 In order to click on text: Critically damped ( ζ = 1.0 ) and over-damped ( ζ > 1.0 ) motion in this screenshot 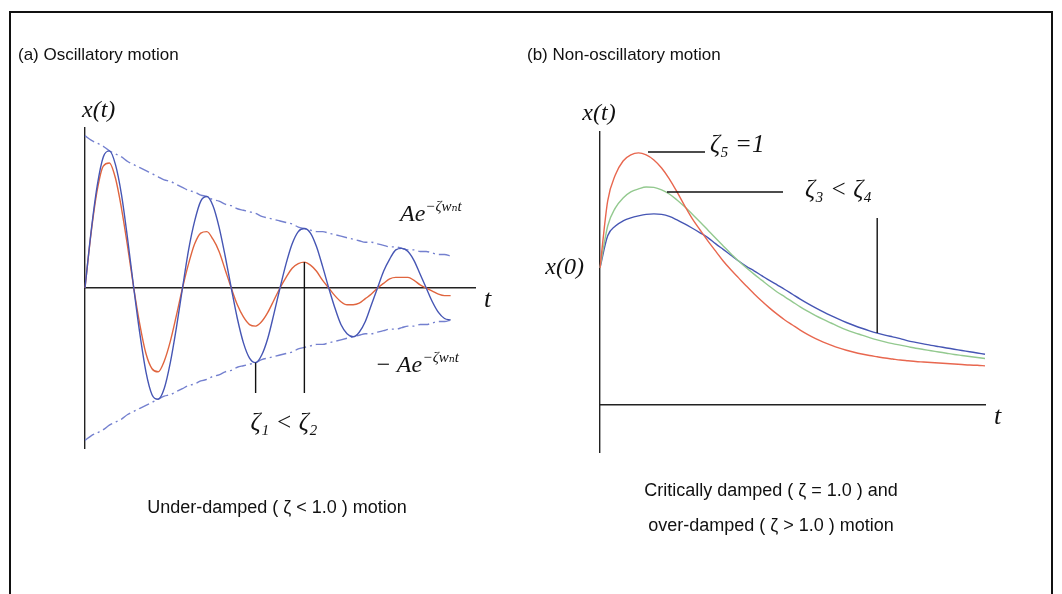, I will do `click(771, 507)`.